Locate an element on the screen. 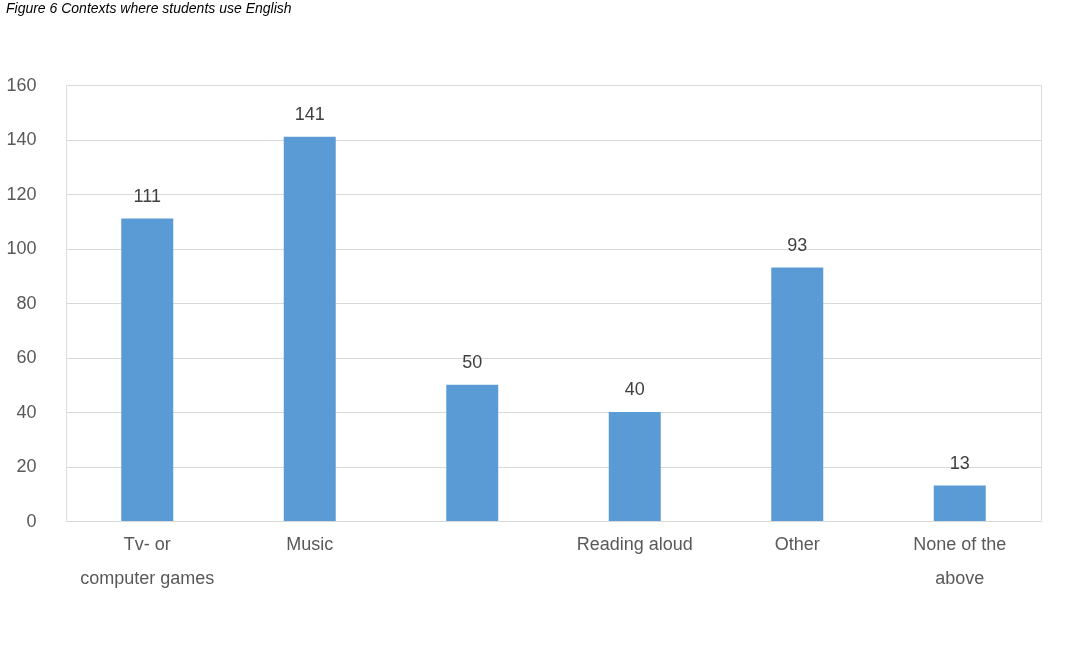 The image size is (1088, 661). y-tick-label: 160 is located at coordinates (21, 84).